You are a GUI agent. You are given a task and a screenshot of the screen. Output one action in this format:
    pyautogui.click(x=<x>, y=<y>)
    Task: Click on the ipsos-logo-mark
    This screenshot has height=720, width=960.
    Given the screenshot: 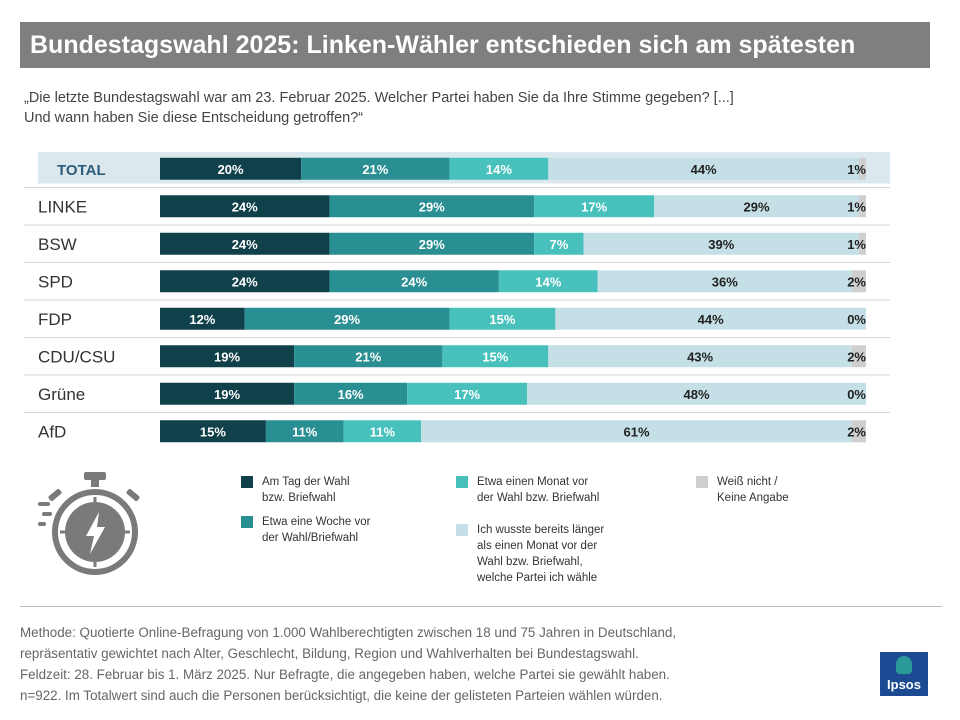 What is the action you would take?
    pyautogui.click(x=904, y=665)
    